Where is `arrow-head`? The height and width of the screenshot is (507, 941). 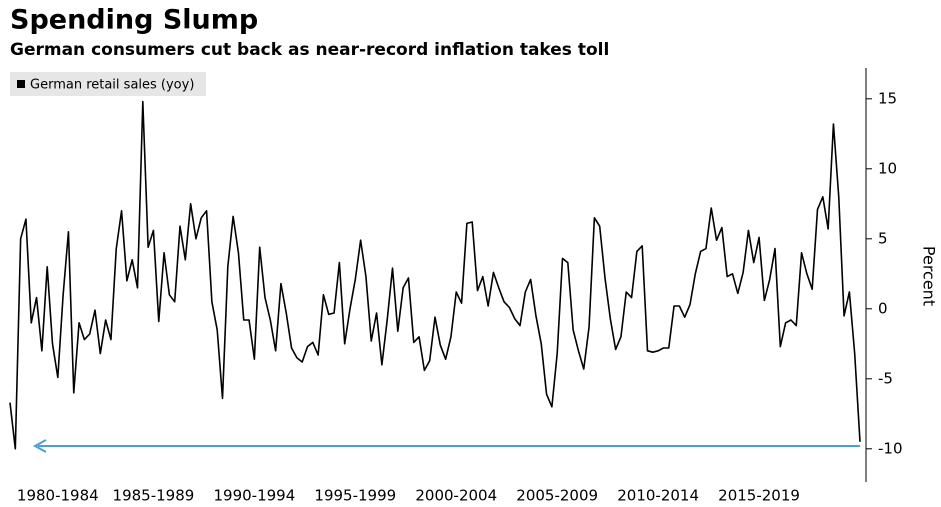
arrow-head is located at coordinates (39, 446).